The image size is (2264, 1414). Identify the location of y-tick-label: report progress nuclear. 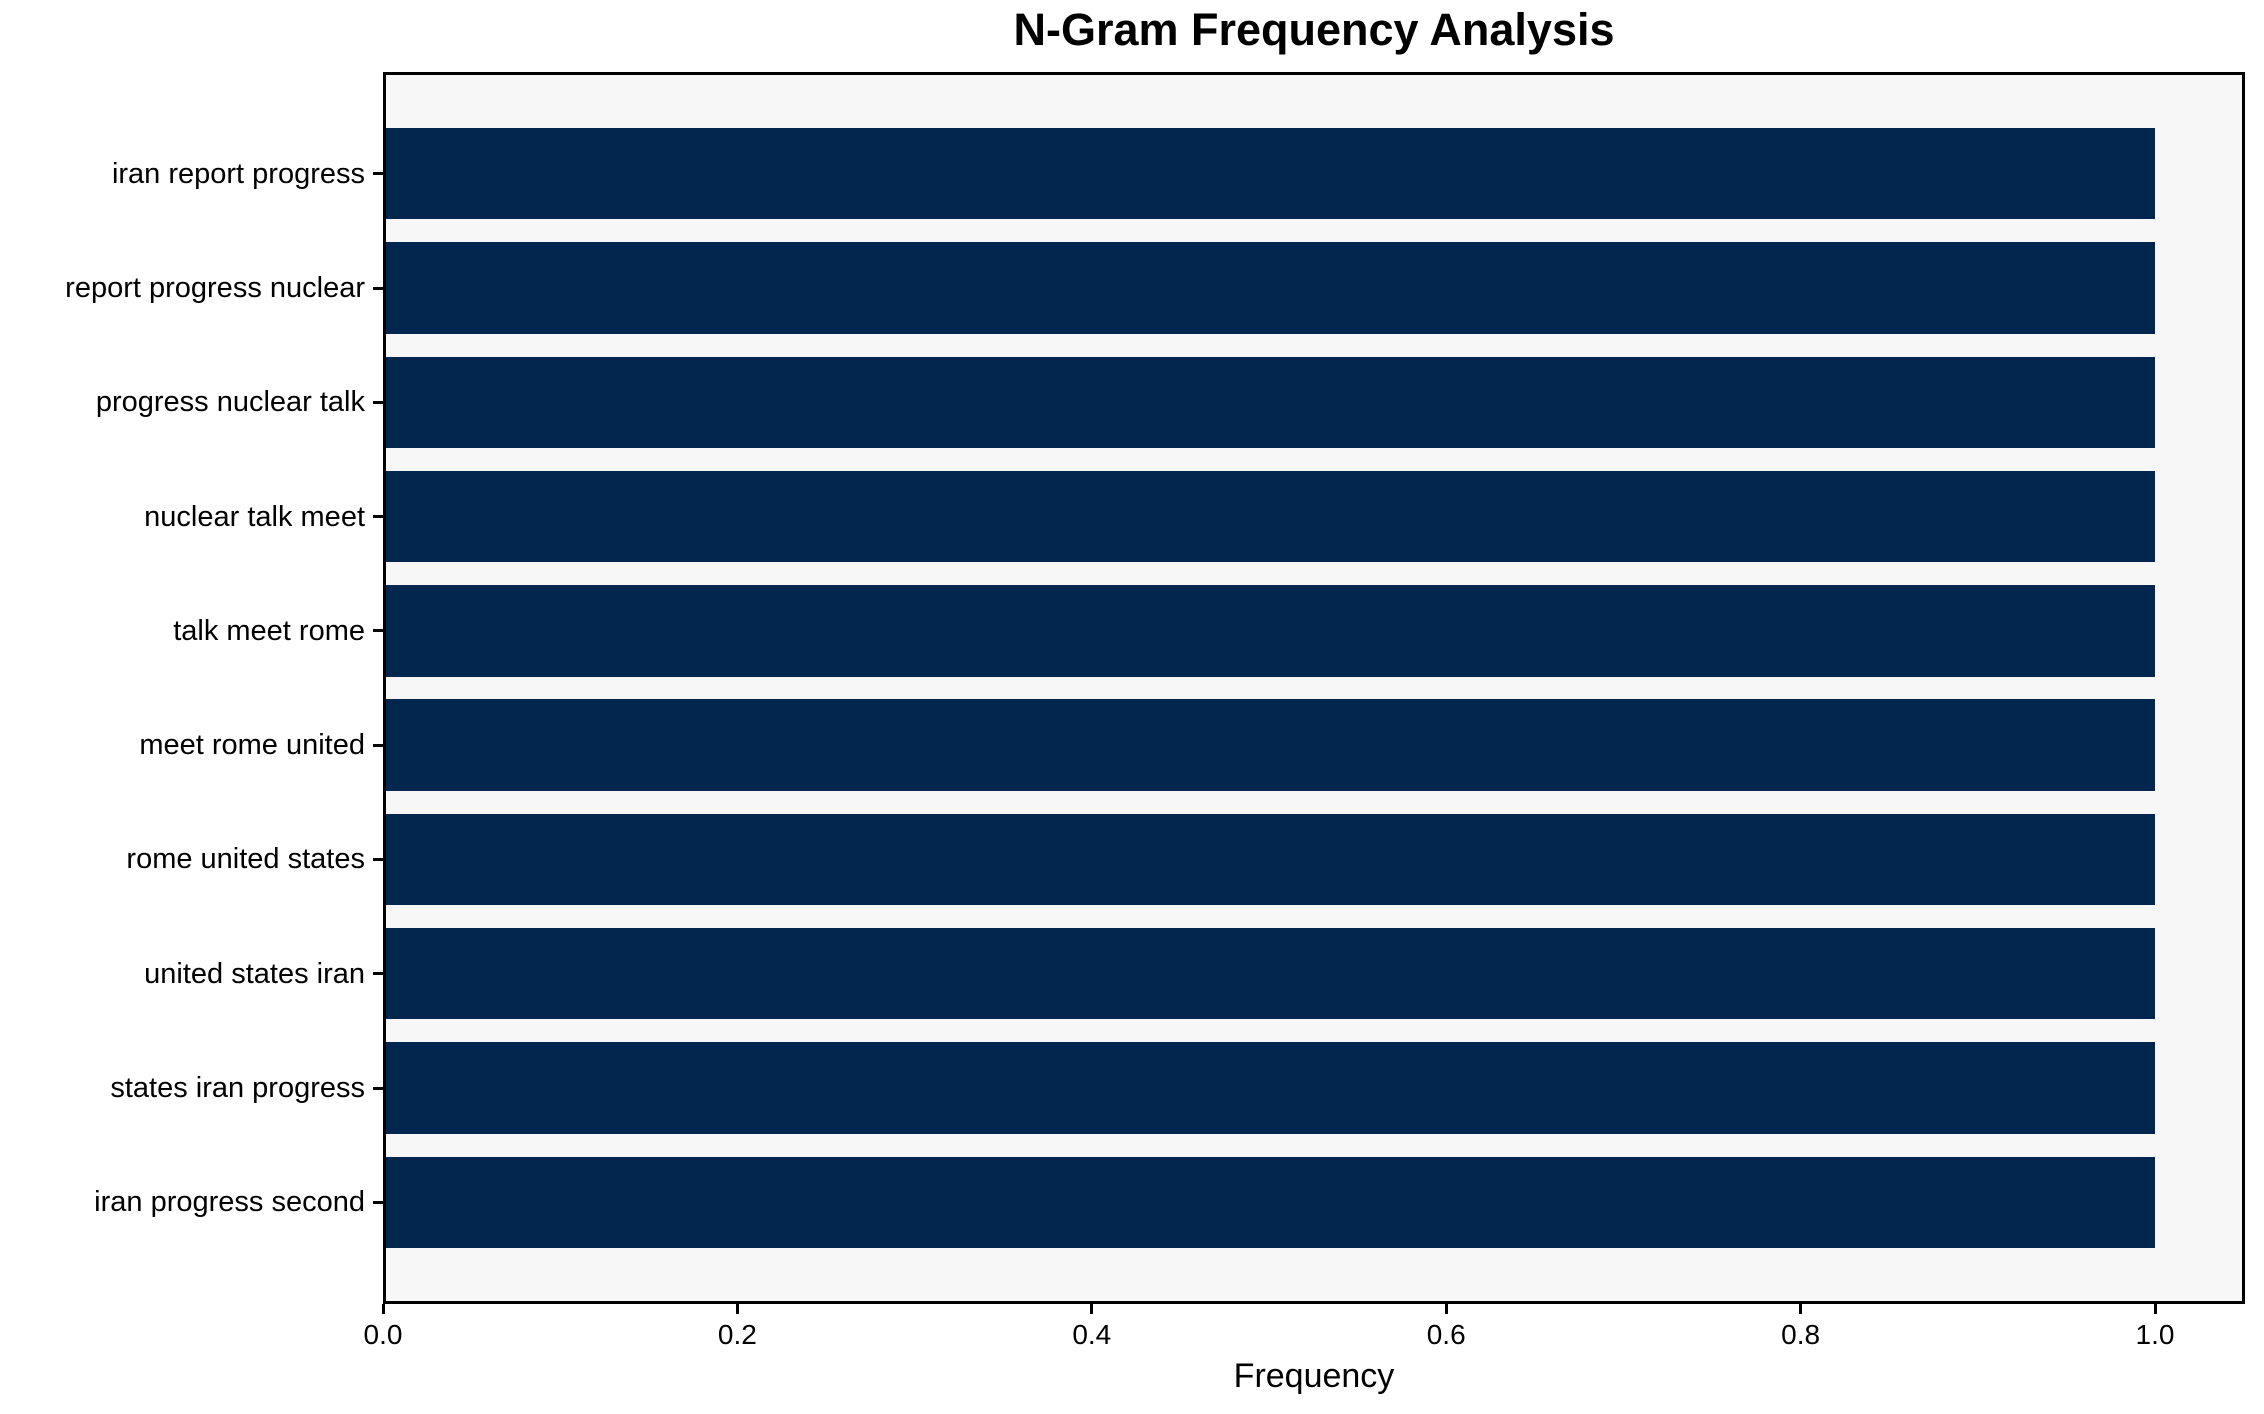
(215, 288).